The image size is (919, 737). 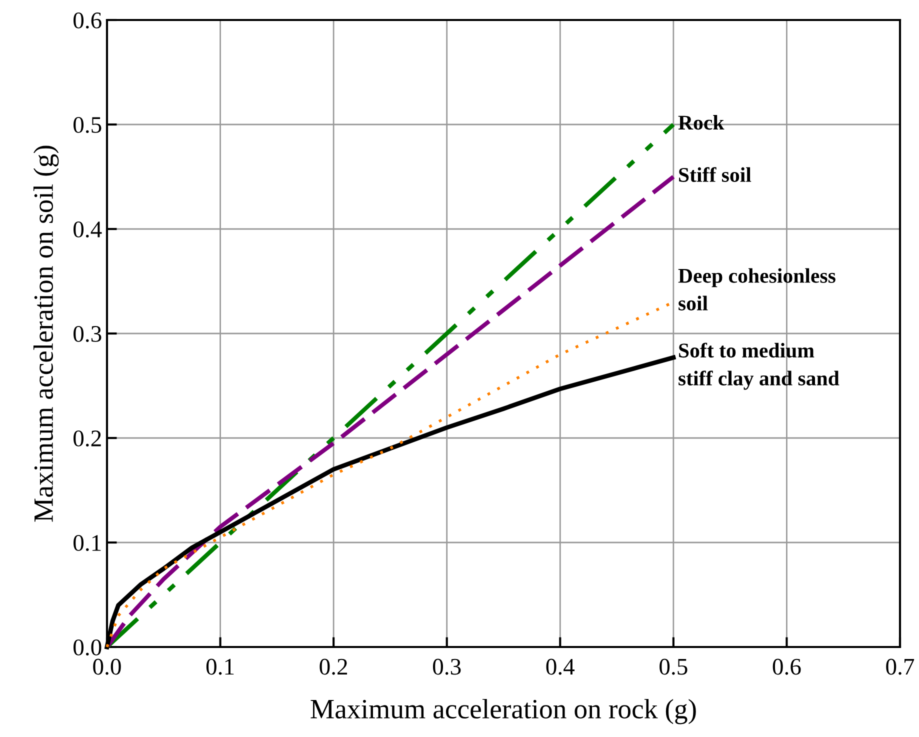 What do you see at coordinates (88, 125) in the screenshot?
I see `y-tick-label: 0.5` at bounding box center [88, 125].